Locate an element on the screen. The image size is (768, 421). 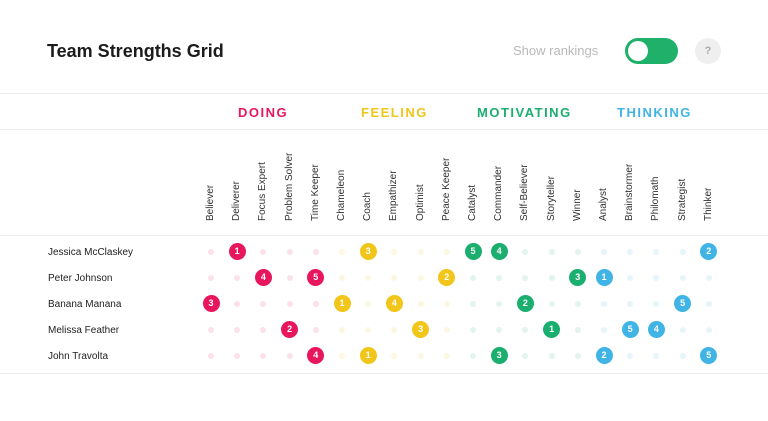
show-rankings-toggle is located at coordinates (651, 51).